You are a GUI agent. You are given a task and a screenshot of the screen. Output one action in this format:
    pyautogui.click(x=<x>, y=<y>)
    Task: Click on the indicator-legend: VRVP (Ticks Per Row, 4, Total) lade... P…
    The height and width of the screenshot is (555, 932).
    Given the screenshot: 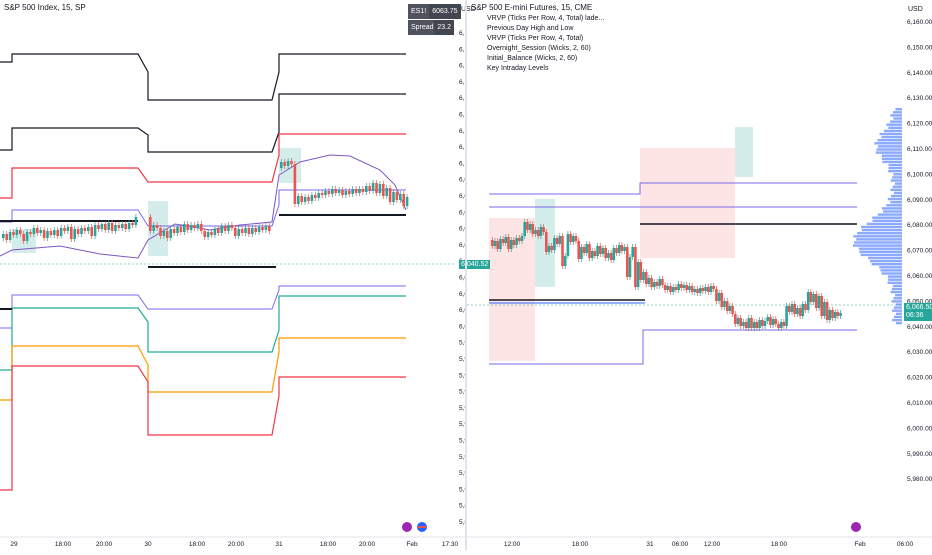 What is the action you would take?
    pyautogui.click(x=545, y=44)
    